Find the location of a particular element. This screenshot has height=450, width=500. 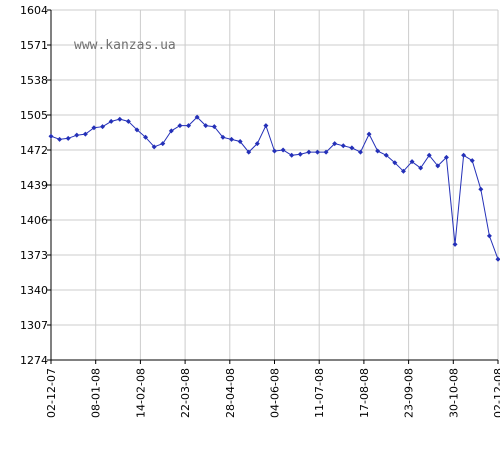

x-tick-label: 14-02-08 is located at coordinates (140, 393).